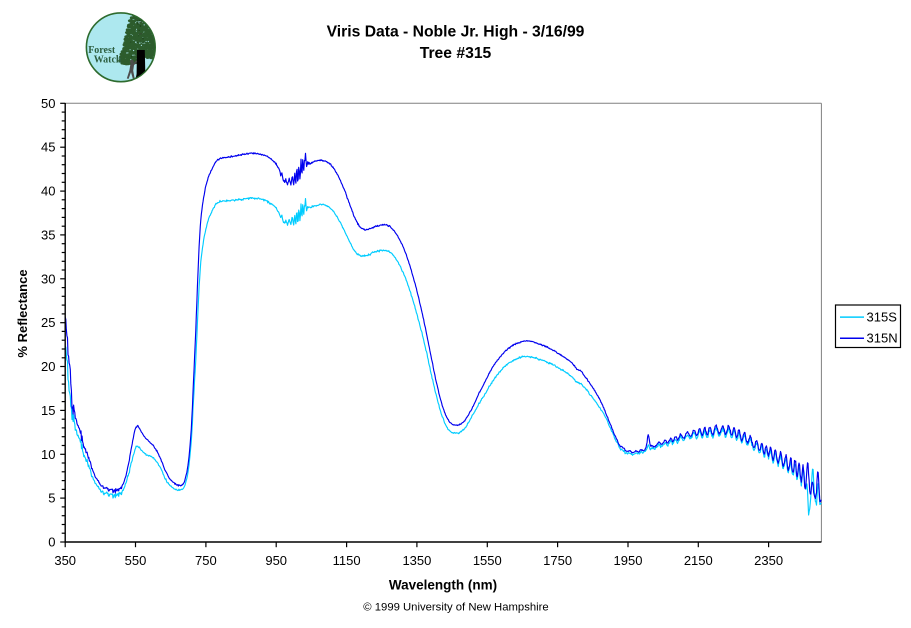 The height and width of the screenshot is (628, 911). Describe the element at coordinates (416, 560) in the screenshot. I see `svg-text: 1350` at that location.